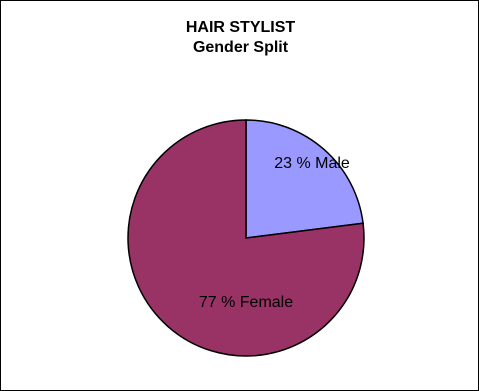 The height and width of the screenshot is (391, 479). What do you see at coordinates (240, 47) in the screenshot?
I see `chart-subtitle: Gender Split` at bounding box center [240, 47].